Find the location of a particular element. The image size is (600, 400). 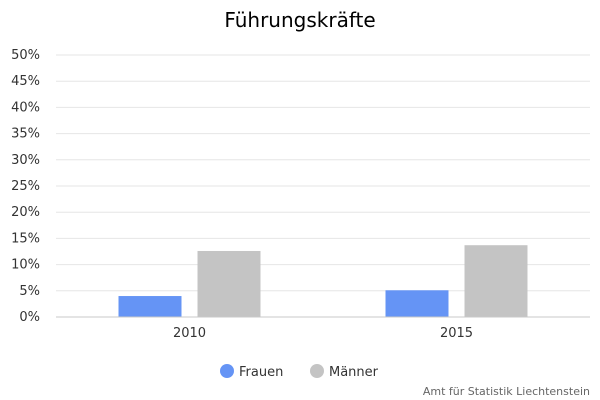

y-tick-label: 45% is located at coordinates (25, 81).